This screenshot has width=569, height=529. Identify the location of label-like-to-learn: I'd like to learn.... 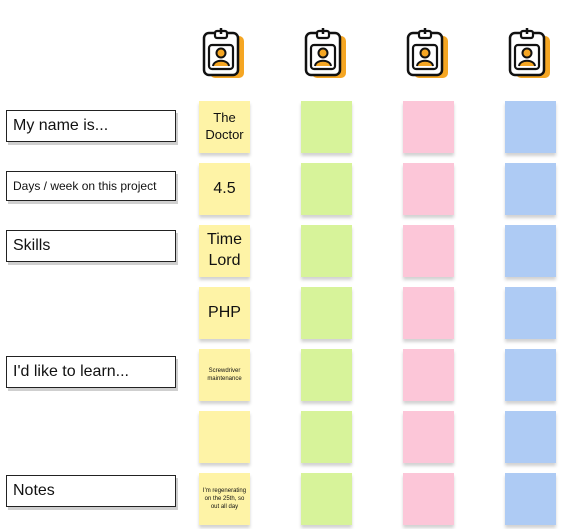
(91, 372).